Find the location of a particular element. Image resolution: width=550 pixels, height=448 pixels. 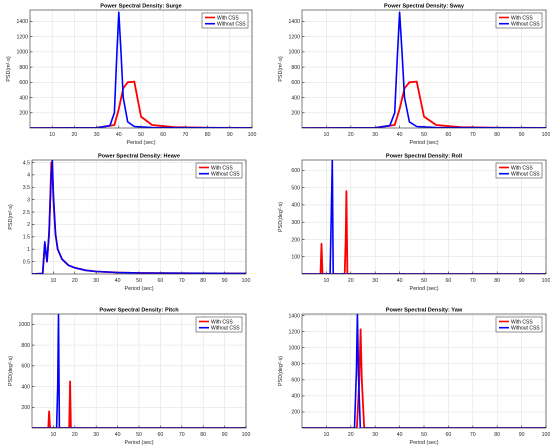

chart-title: Power Spectral Density: Surge is located at coordinates (140, 7).